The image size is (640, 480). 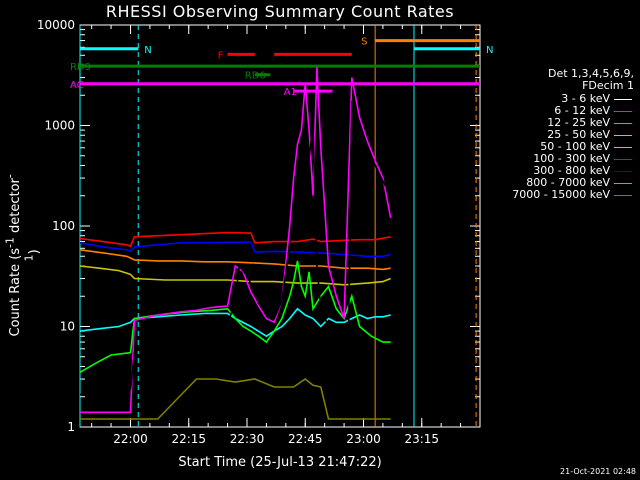 What do you see at coordinates (590, 73) in the screenshot?
I see `detector-list: Det 1,3,4,5,6,9,` at bounding box center [590, 73].